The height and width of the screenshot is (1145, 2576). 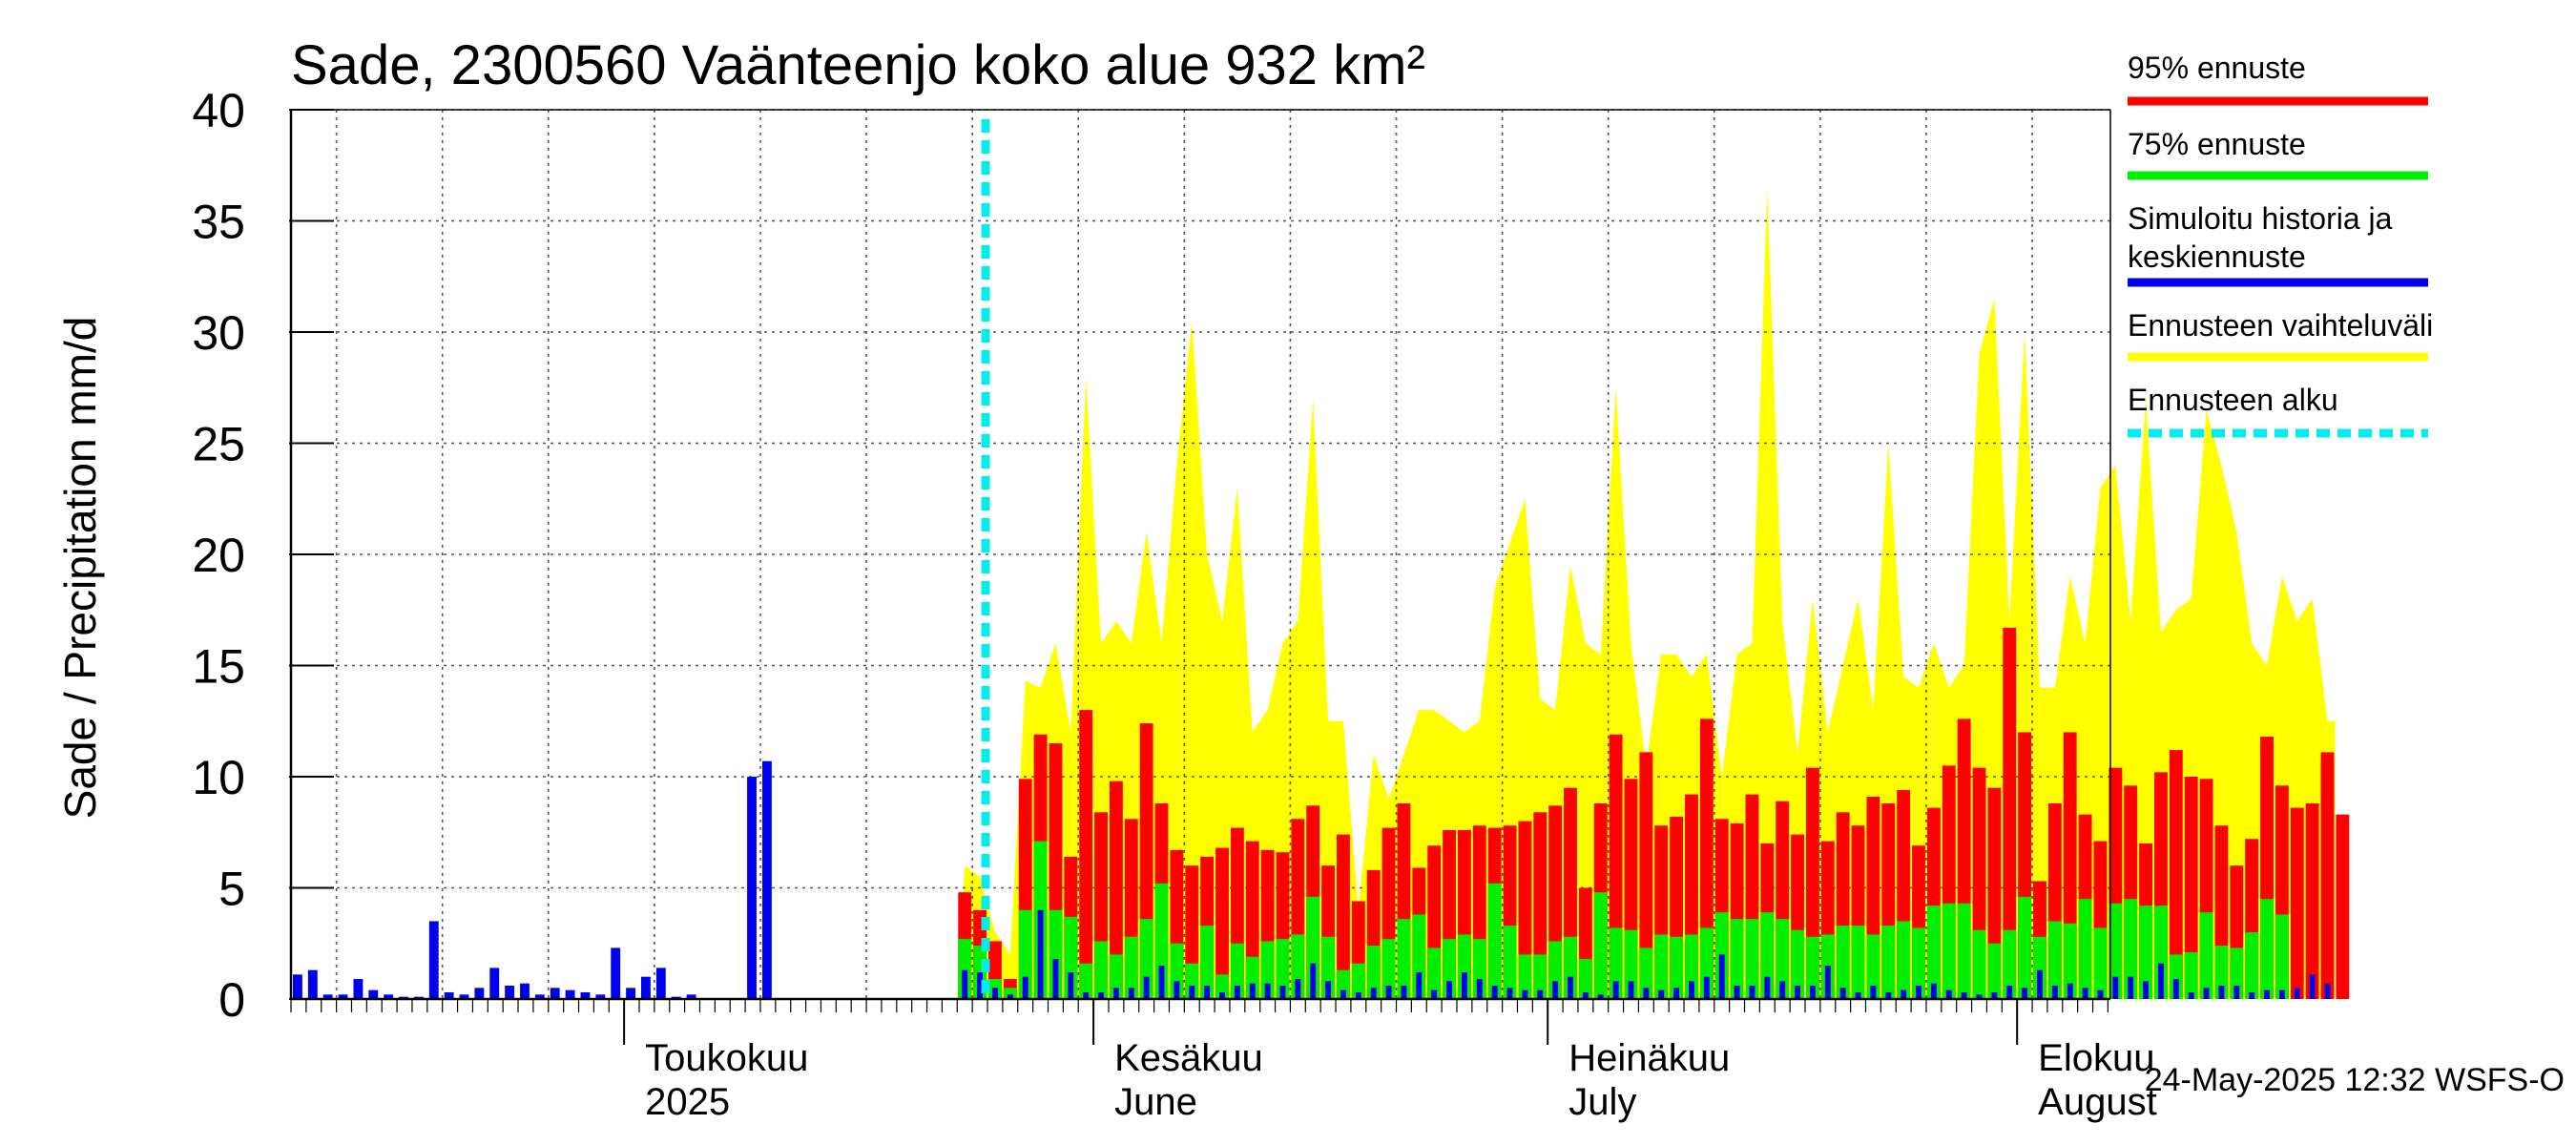 I want to click on y-tick-label: 15, so click(x=218, y=667).